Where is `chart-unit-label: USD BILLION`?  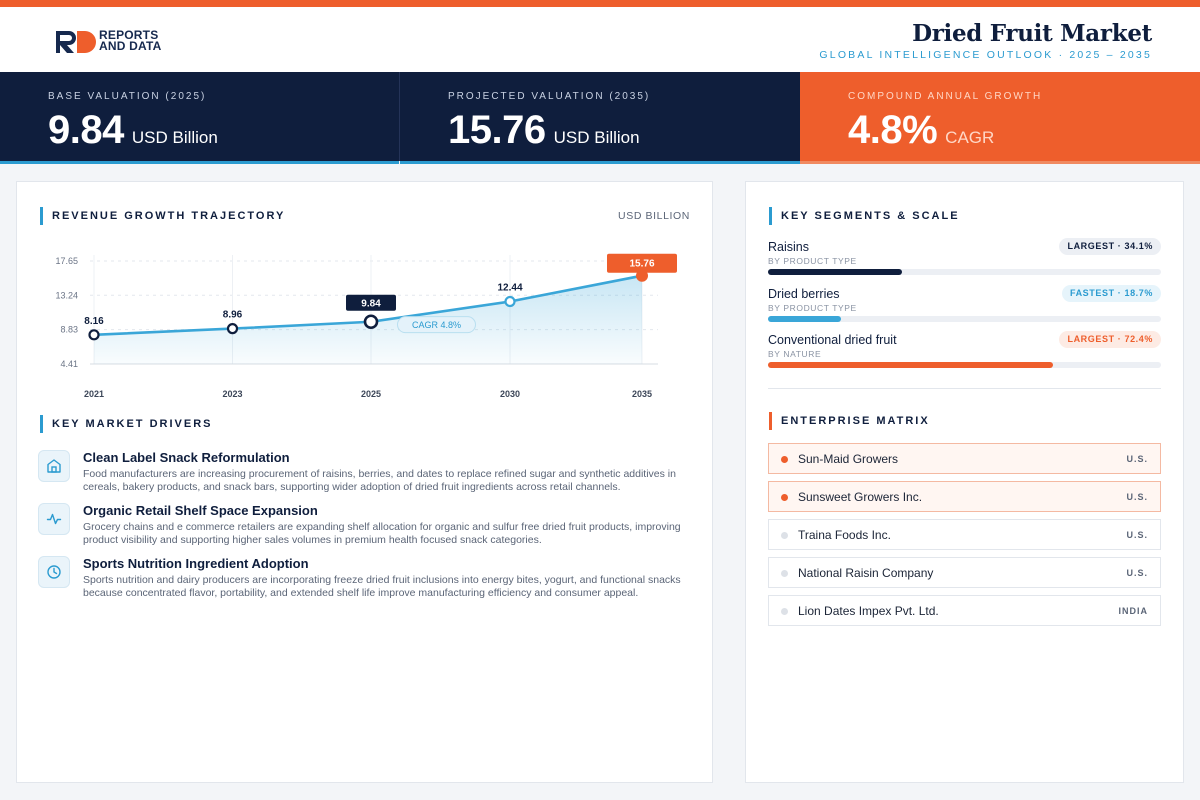 chart-unit-label: USD BILLION is located at coordinates (654, 216).